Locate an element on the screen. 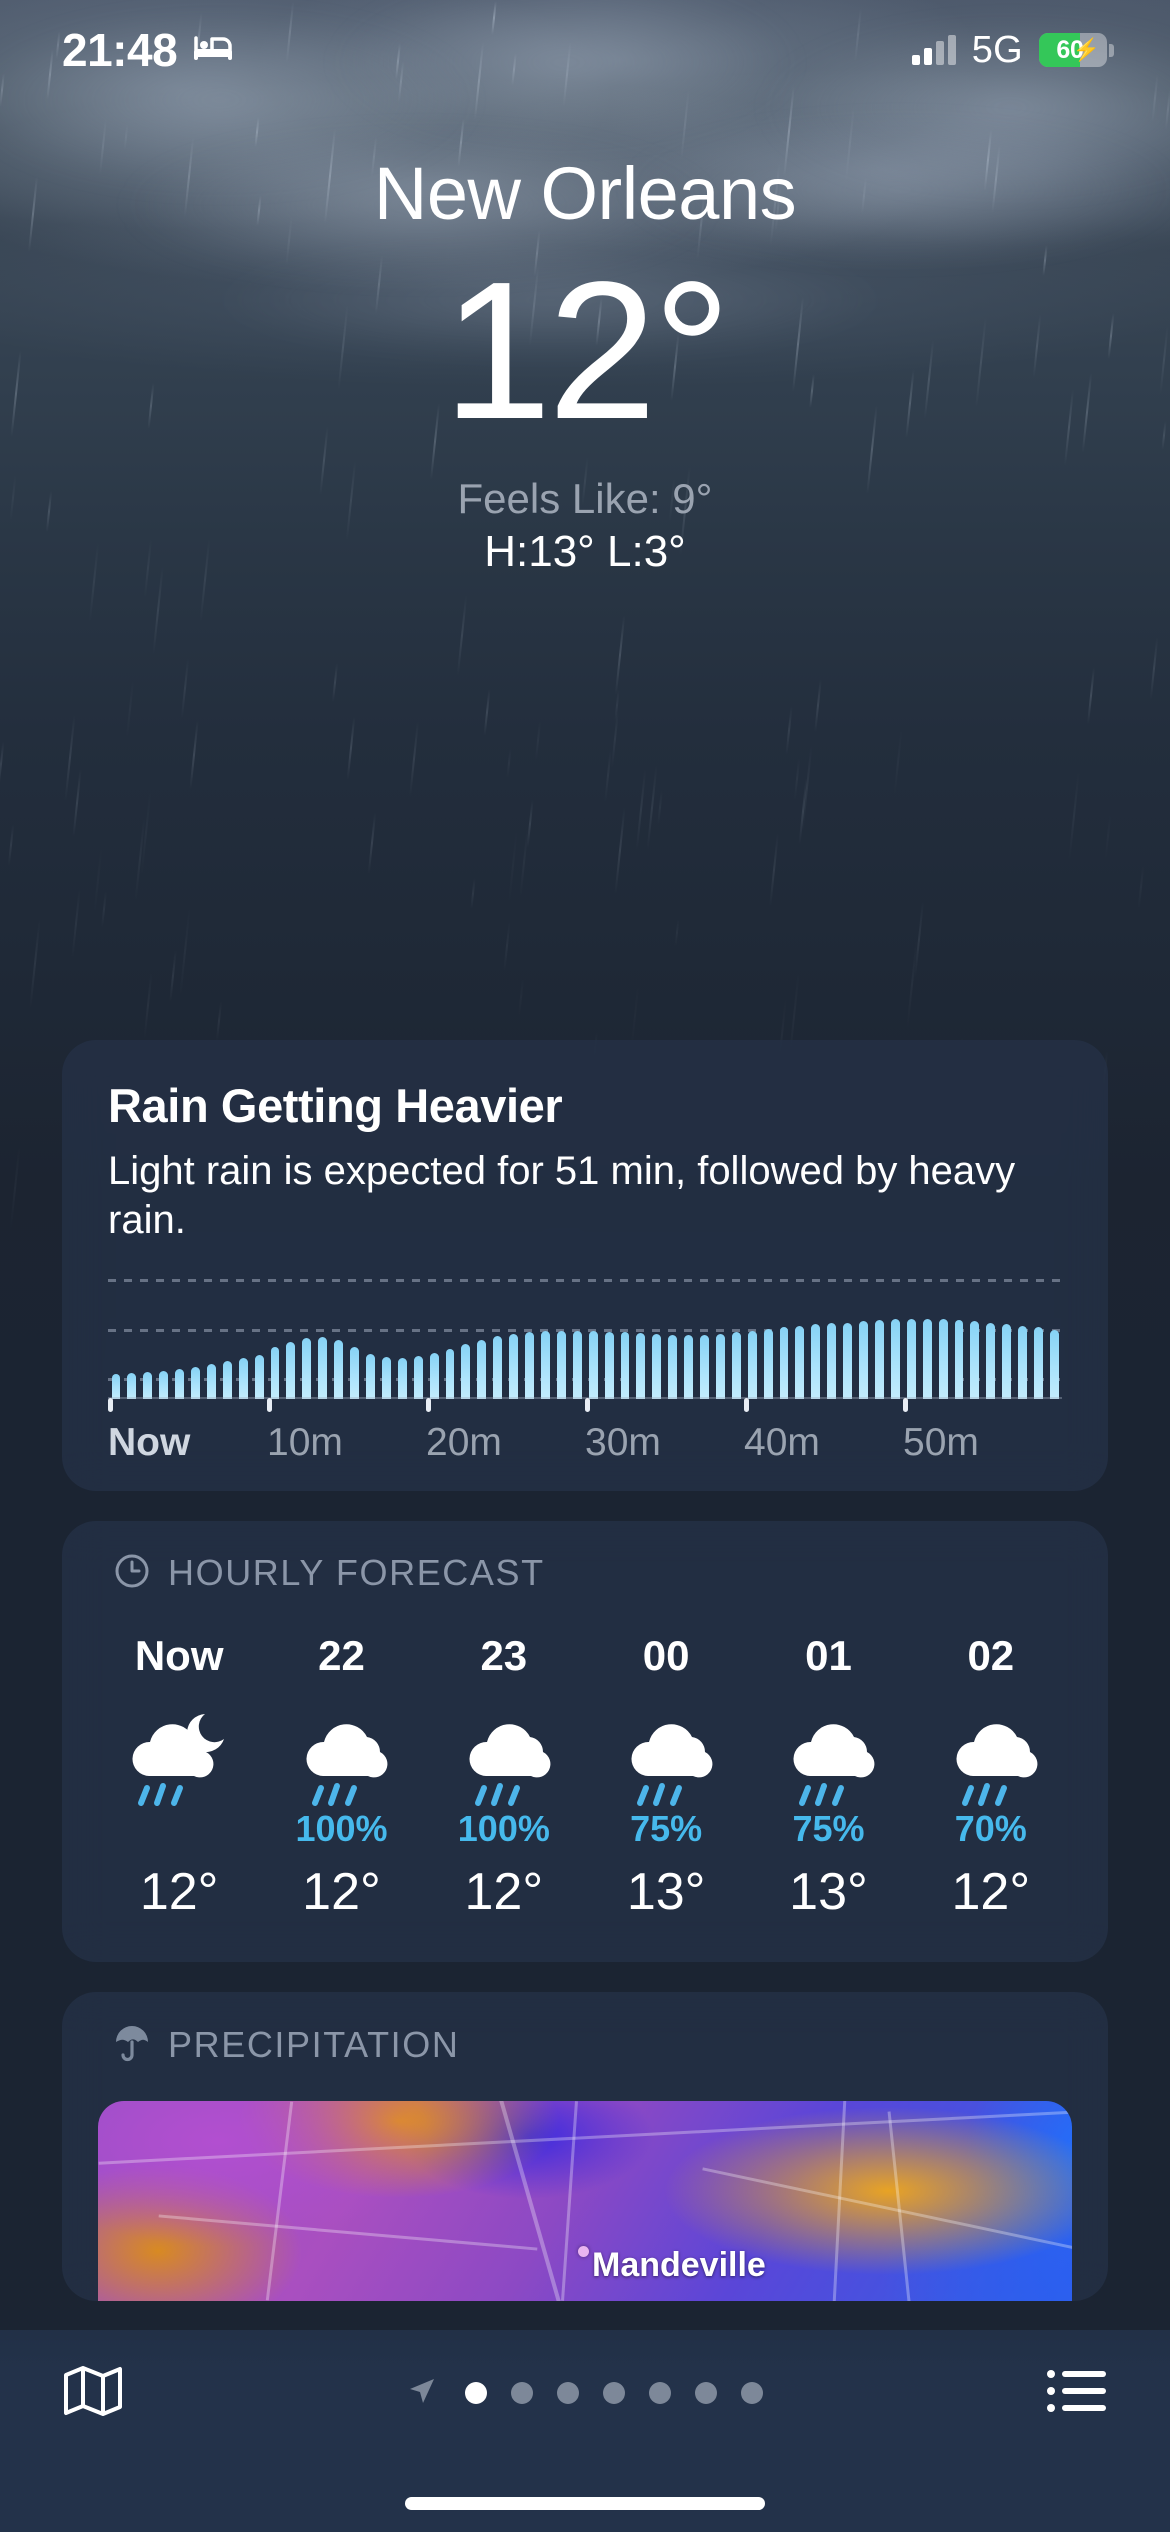  hourly-item-temperature: 13° is located at coordinates (828, 1891).